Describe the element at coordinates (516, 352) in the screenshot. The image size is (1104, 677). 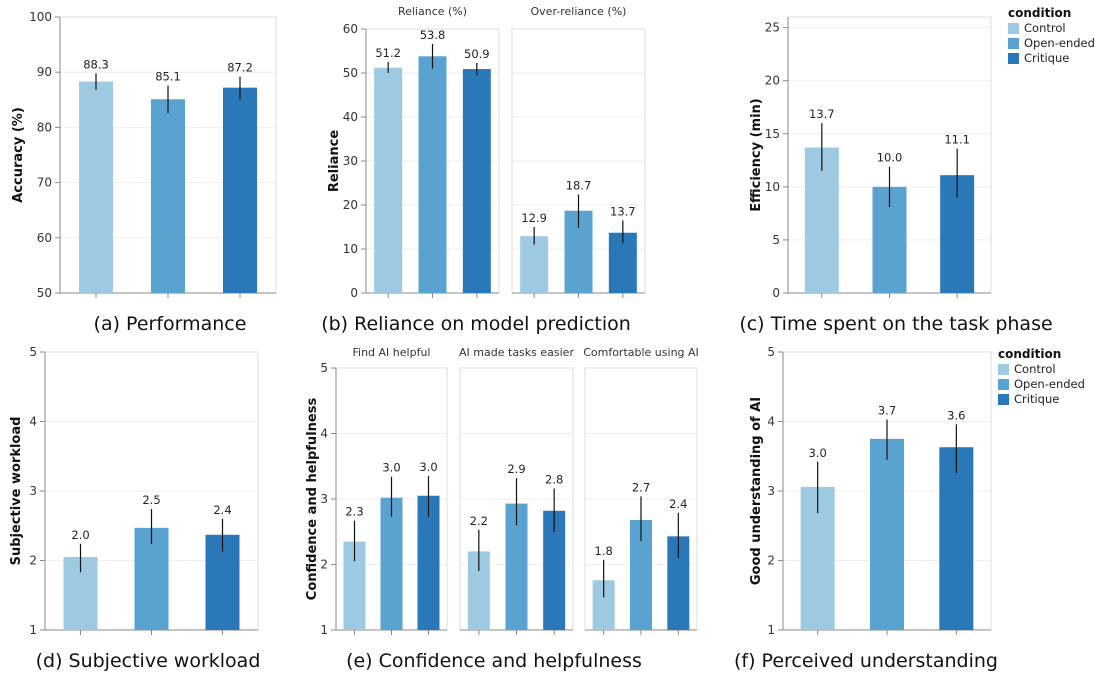
I see `facet-title: AI made tasks easier` at that location.